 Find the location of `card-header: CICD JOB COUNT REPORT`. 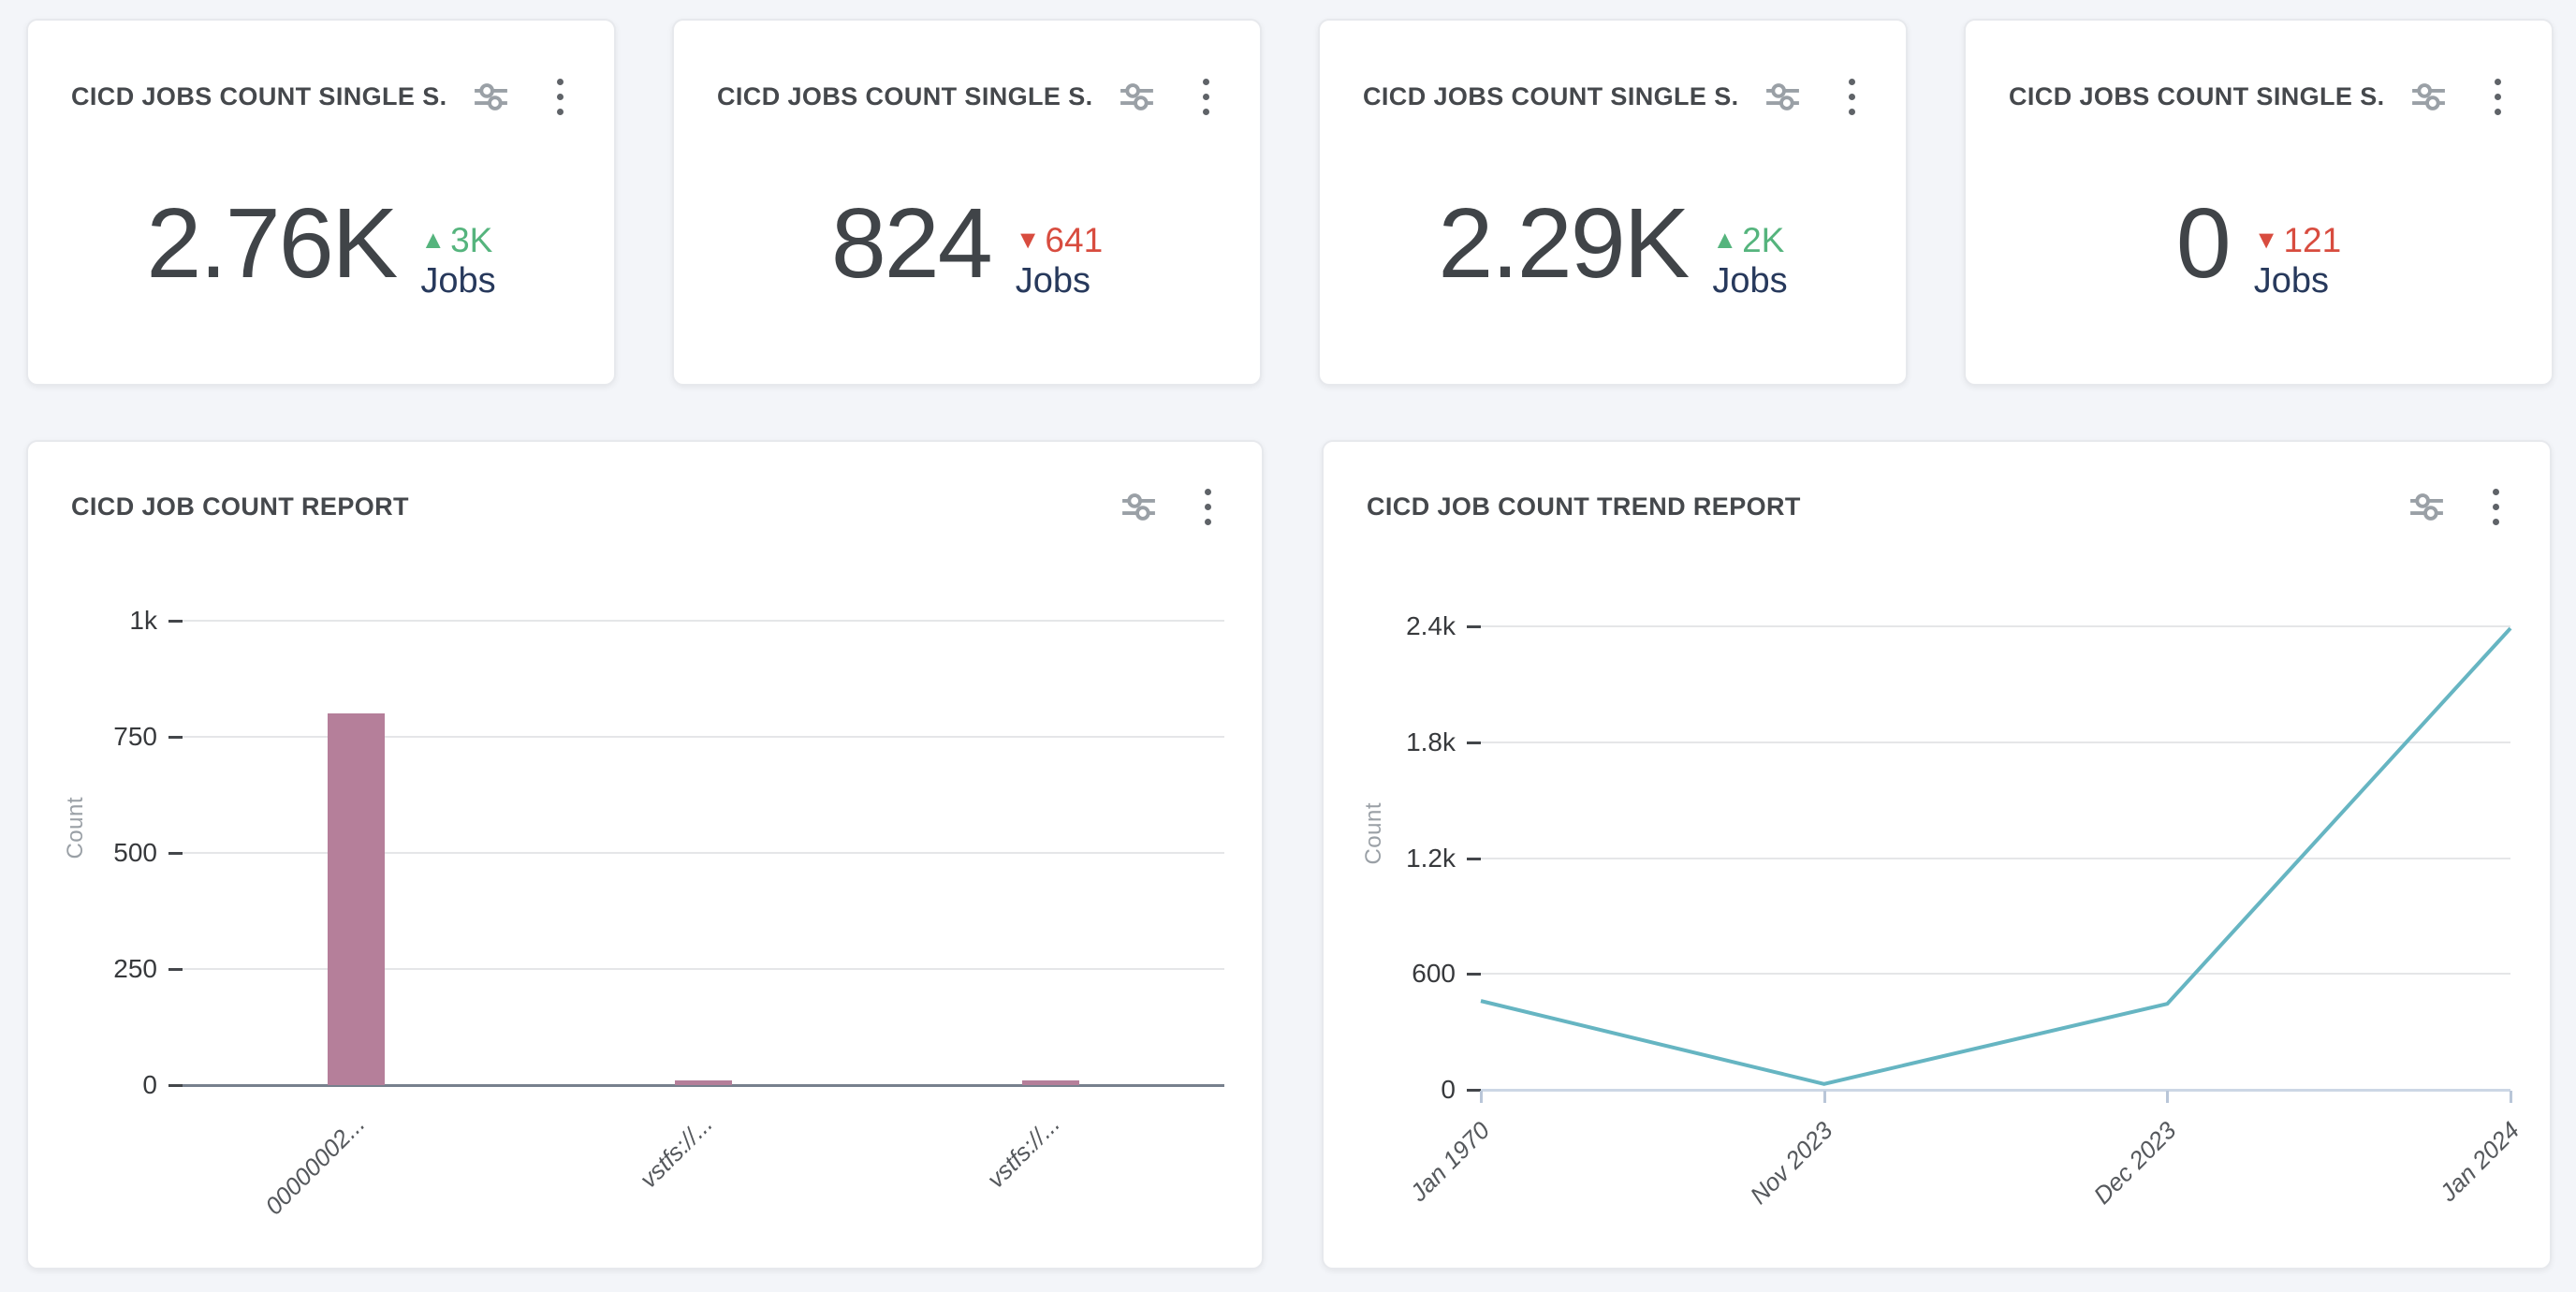

card-header: CICD JOB COUNT REPORT is located at coordinates (645, 483).